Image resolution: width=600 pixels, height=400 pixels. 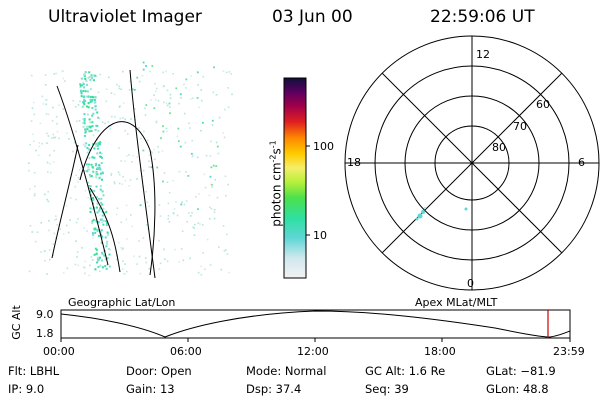 I want to click on time-label: 22:59:06 UT, so click(x=482, y=17).